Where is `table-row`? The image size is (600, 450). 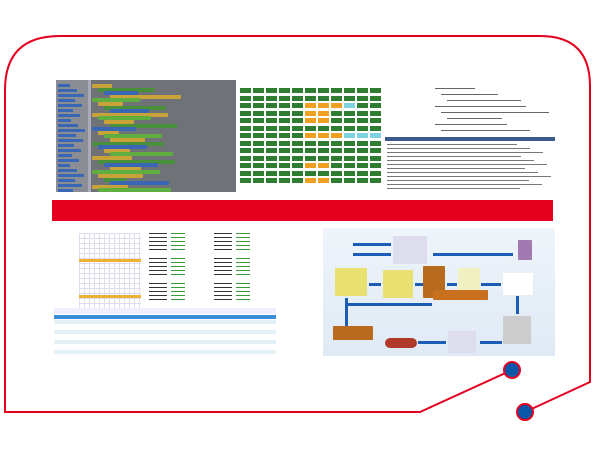 table-row is located at coordinates (165, 342).